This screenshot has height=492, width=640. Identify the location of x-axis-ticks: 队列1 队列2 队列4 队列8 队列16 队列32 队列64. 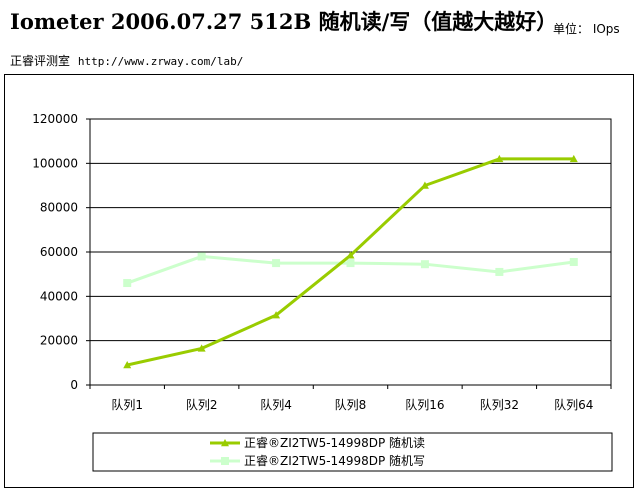
(350, 398).